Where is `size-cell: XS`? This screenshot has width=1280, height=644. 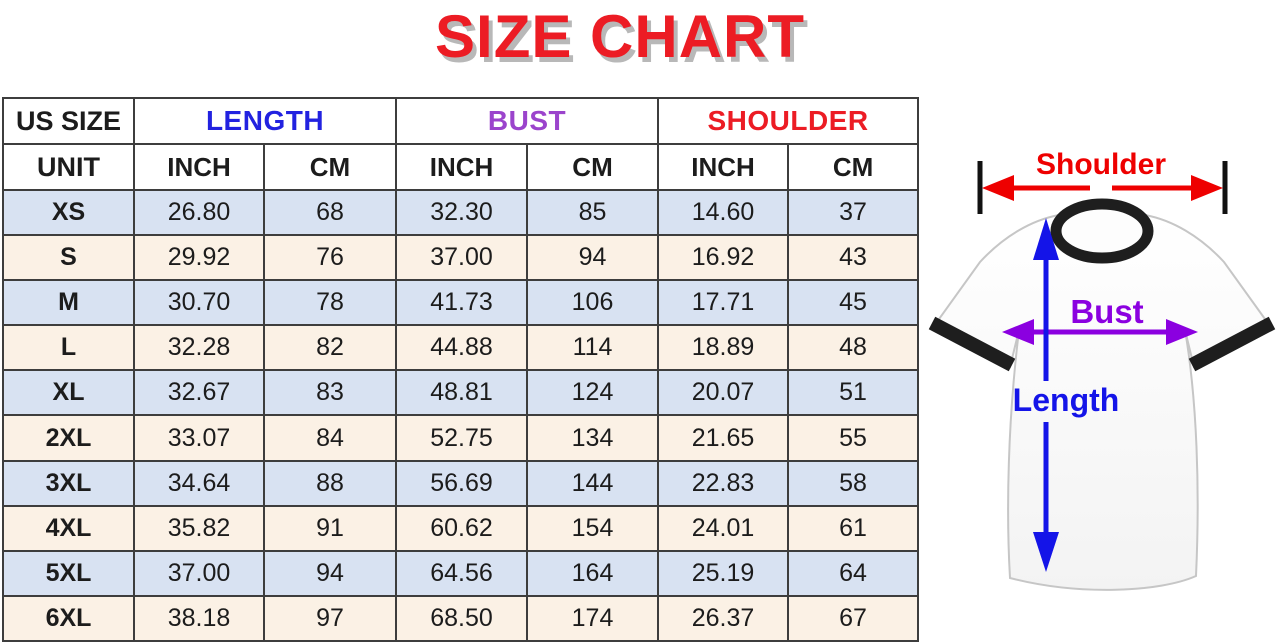 size-cell: XS is located at coordinates (68, 212).